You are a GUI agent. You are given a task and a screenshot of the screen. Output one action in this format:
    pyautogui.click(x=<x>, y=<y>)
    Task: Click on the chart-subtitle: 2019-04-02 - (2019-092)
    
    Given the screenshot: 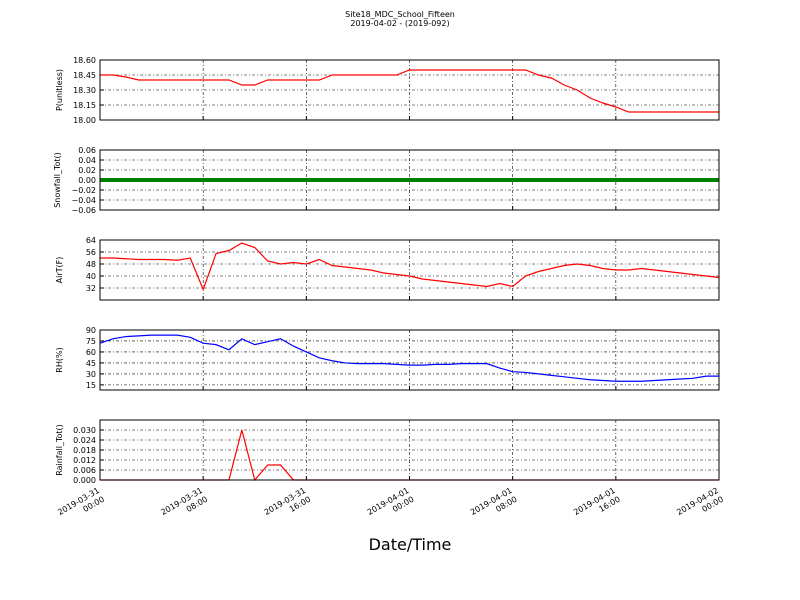 What is the action you would take?
    pyautogui.click(x=399, y=23)
    